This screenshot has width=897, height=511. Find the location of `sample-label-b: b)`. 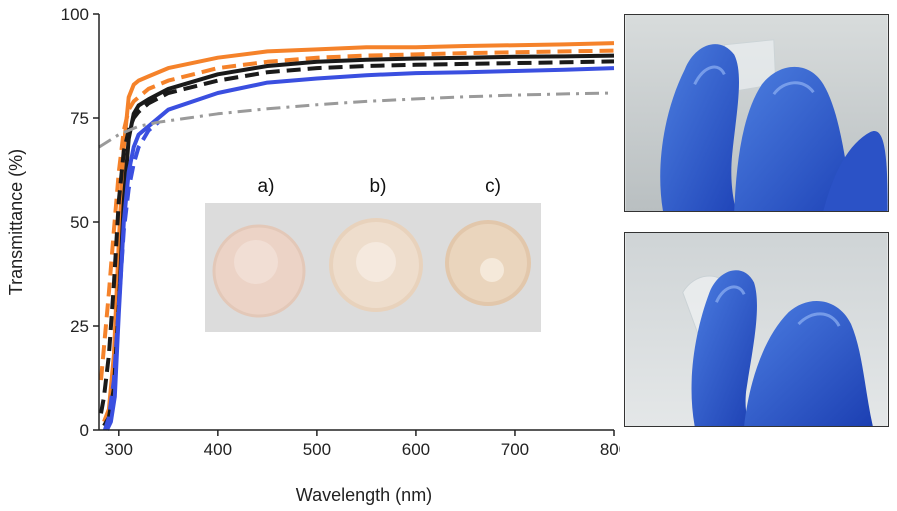

sample-label-b: b) is located at coordinates (378, 186).